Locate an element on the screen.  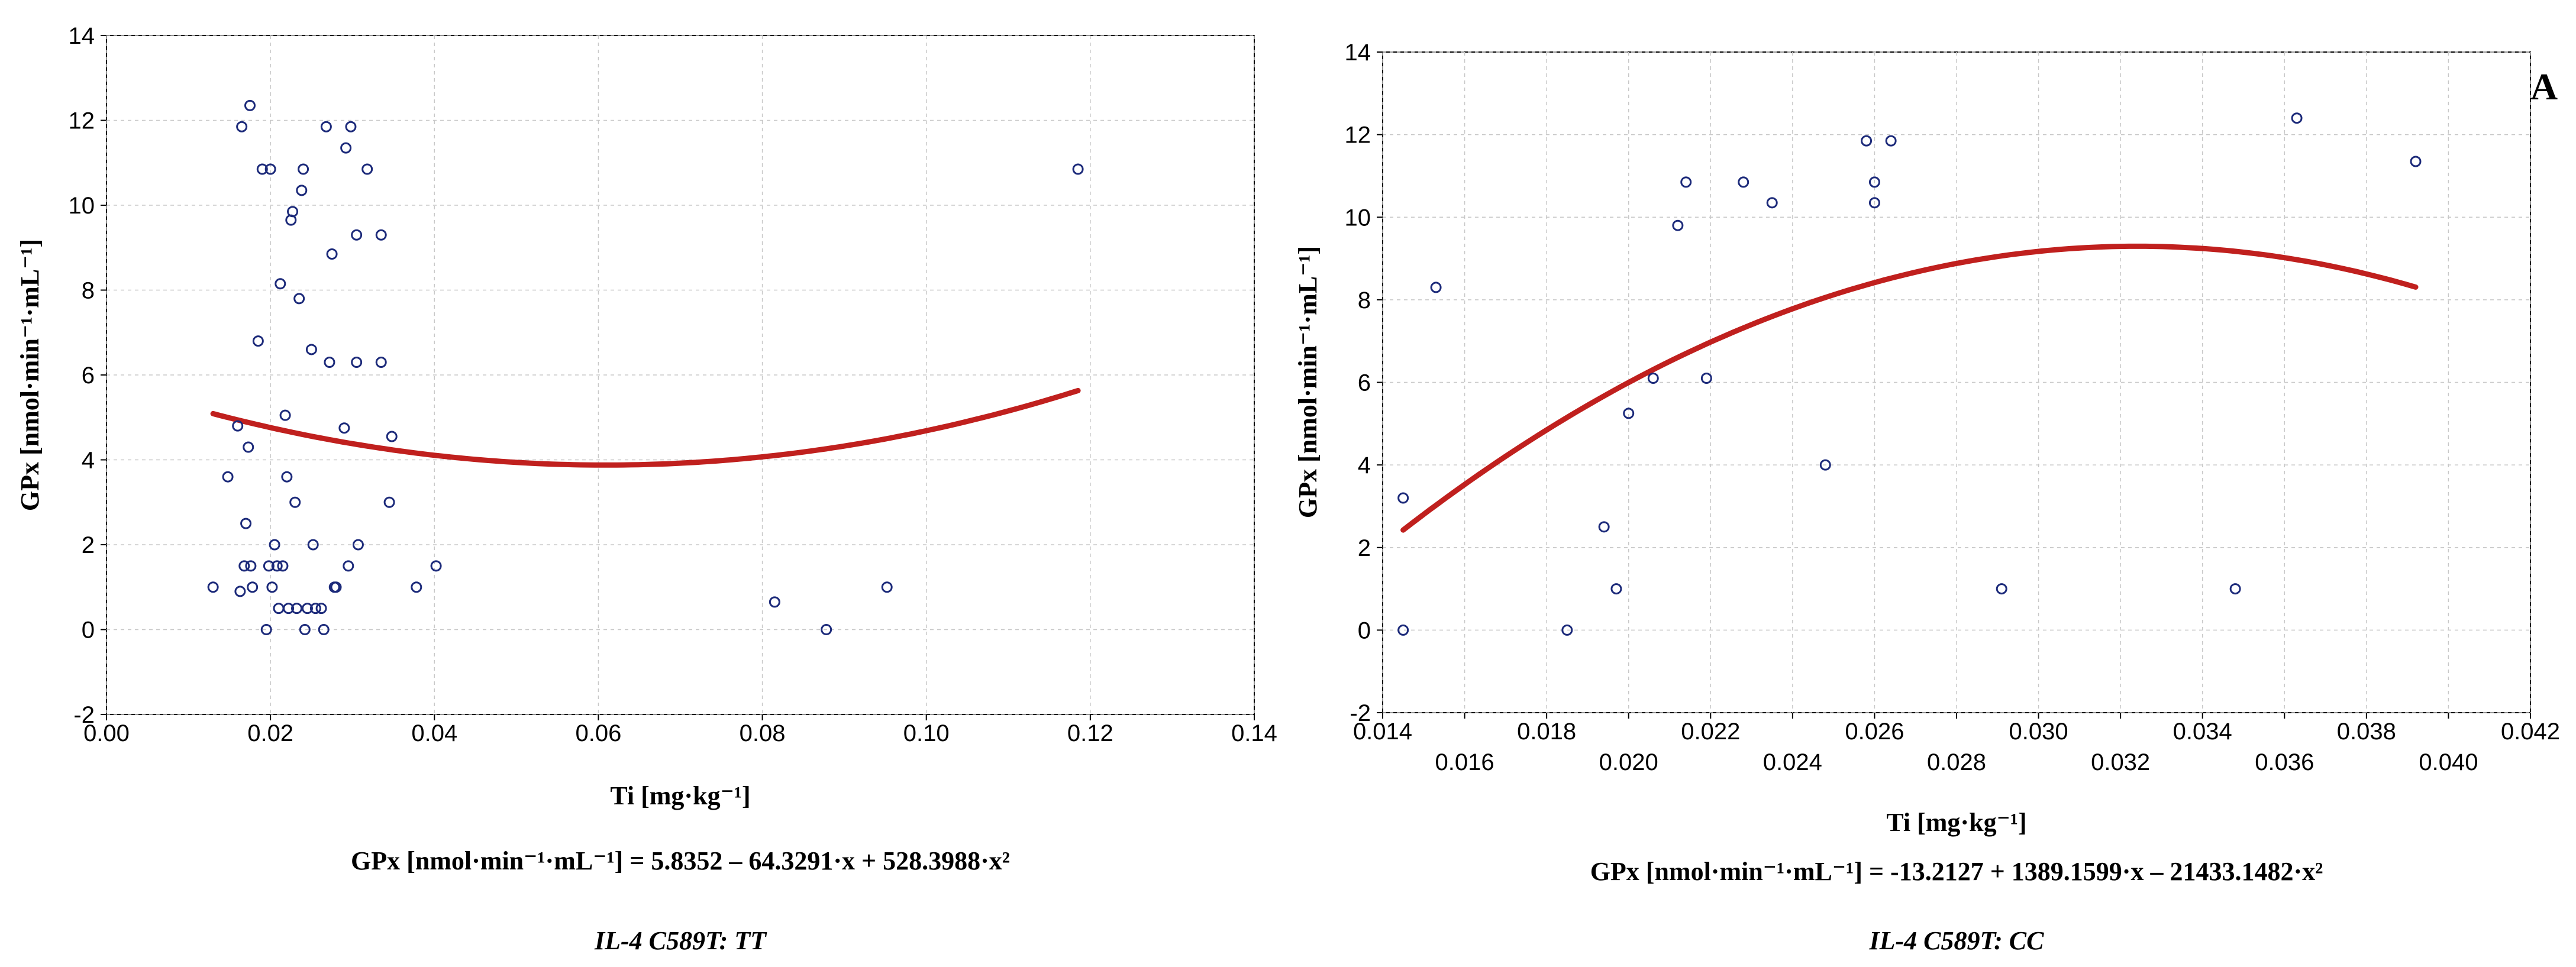
x-tick-label: 0.14 is located at coordinates (1254, 733).